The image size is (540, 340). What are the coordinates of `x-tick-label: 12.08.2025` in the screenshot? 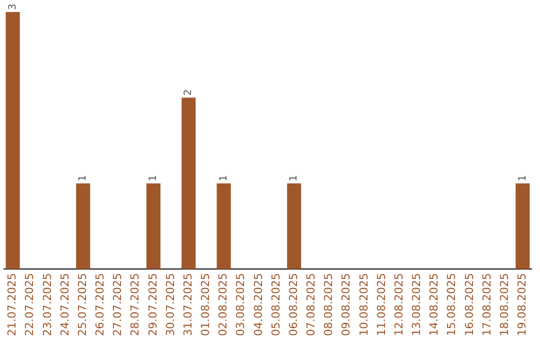 It's located at (399, 304).